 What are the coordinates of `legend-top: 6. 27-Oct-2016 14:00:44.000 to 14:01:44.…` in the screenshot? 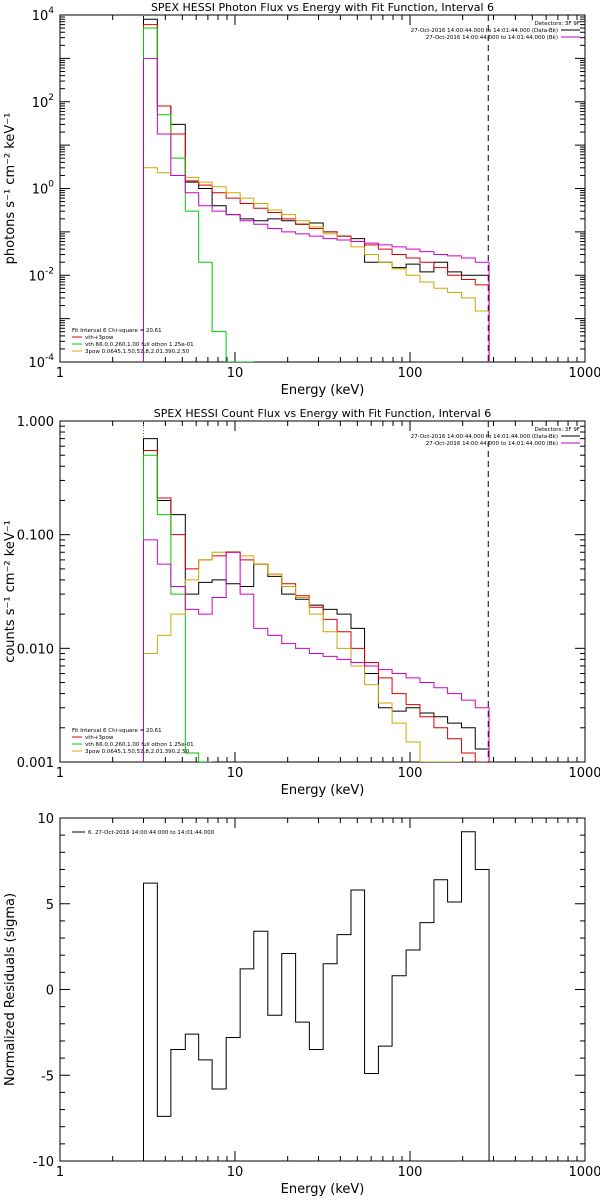 It's located at (143, 833).